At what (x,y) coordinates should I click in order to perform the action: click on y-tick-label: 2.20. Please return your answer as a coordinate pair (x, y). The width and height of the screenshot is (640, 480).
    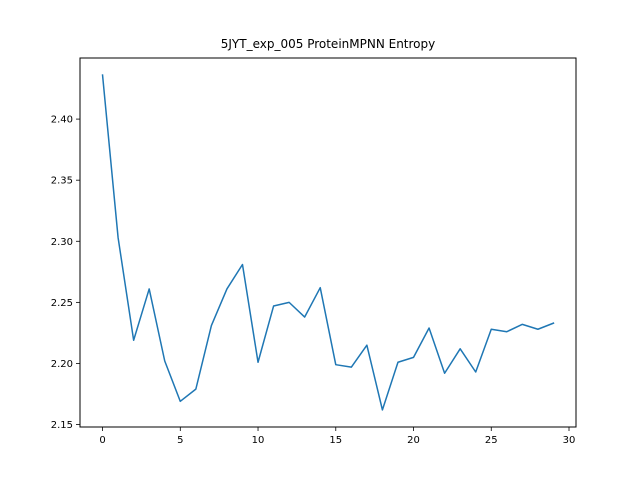
    Looking at the image, I should click on (62, 364).